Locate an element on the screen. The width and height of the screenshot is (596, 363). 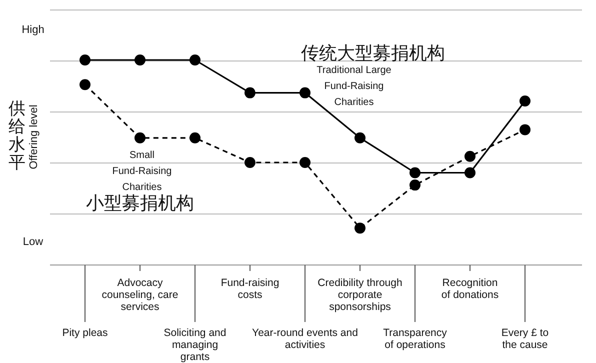
x-tick-label: Transparency of operations is located at coordinates (415, 339).